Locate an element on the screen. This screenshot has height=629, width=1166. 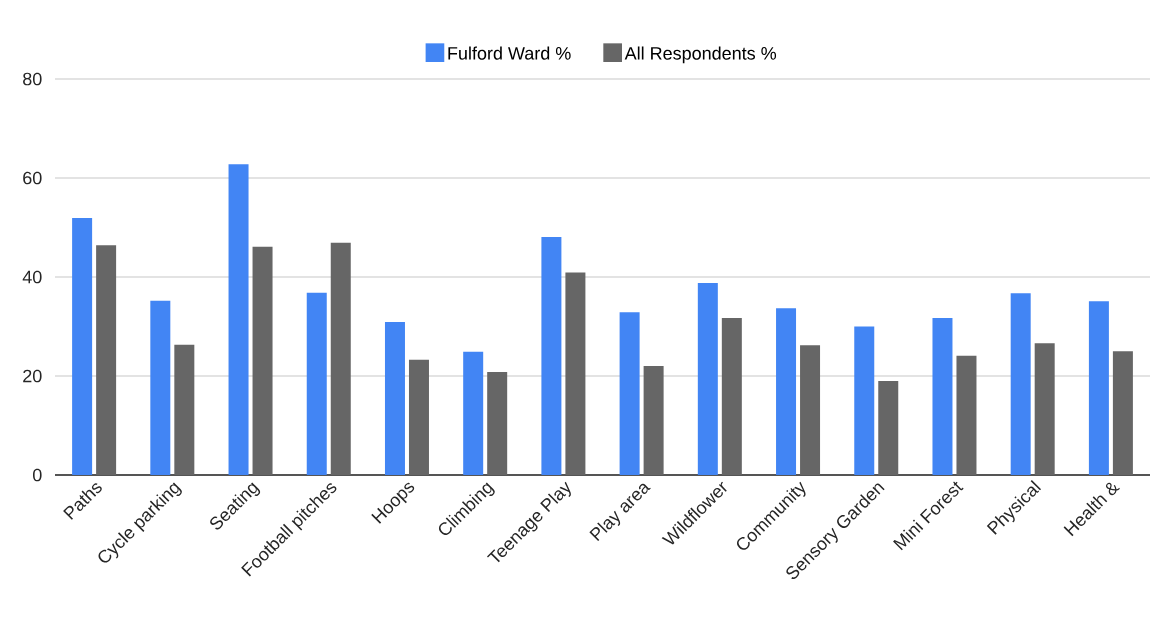
y-tick-label: 60 is located at coordinates (32, 178).